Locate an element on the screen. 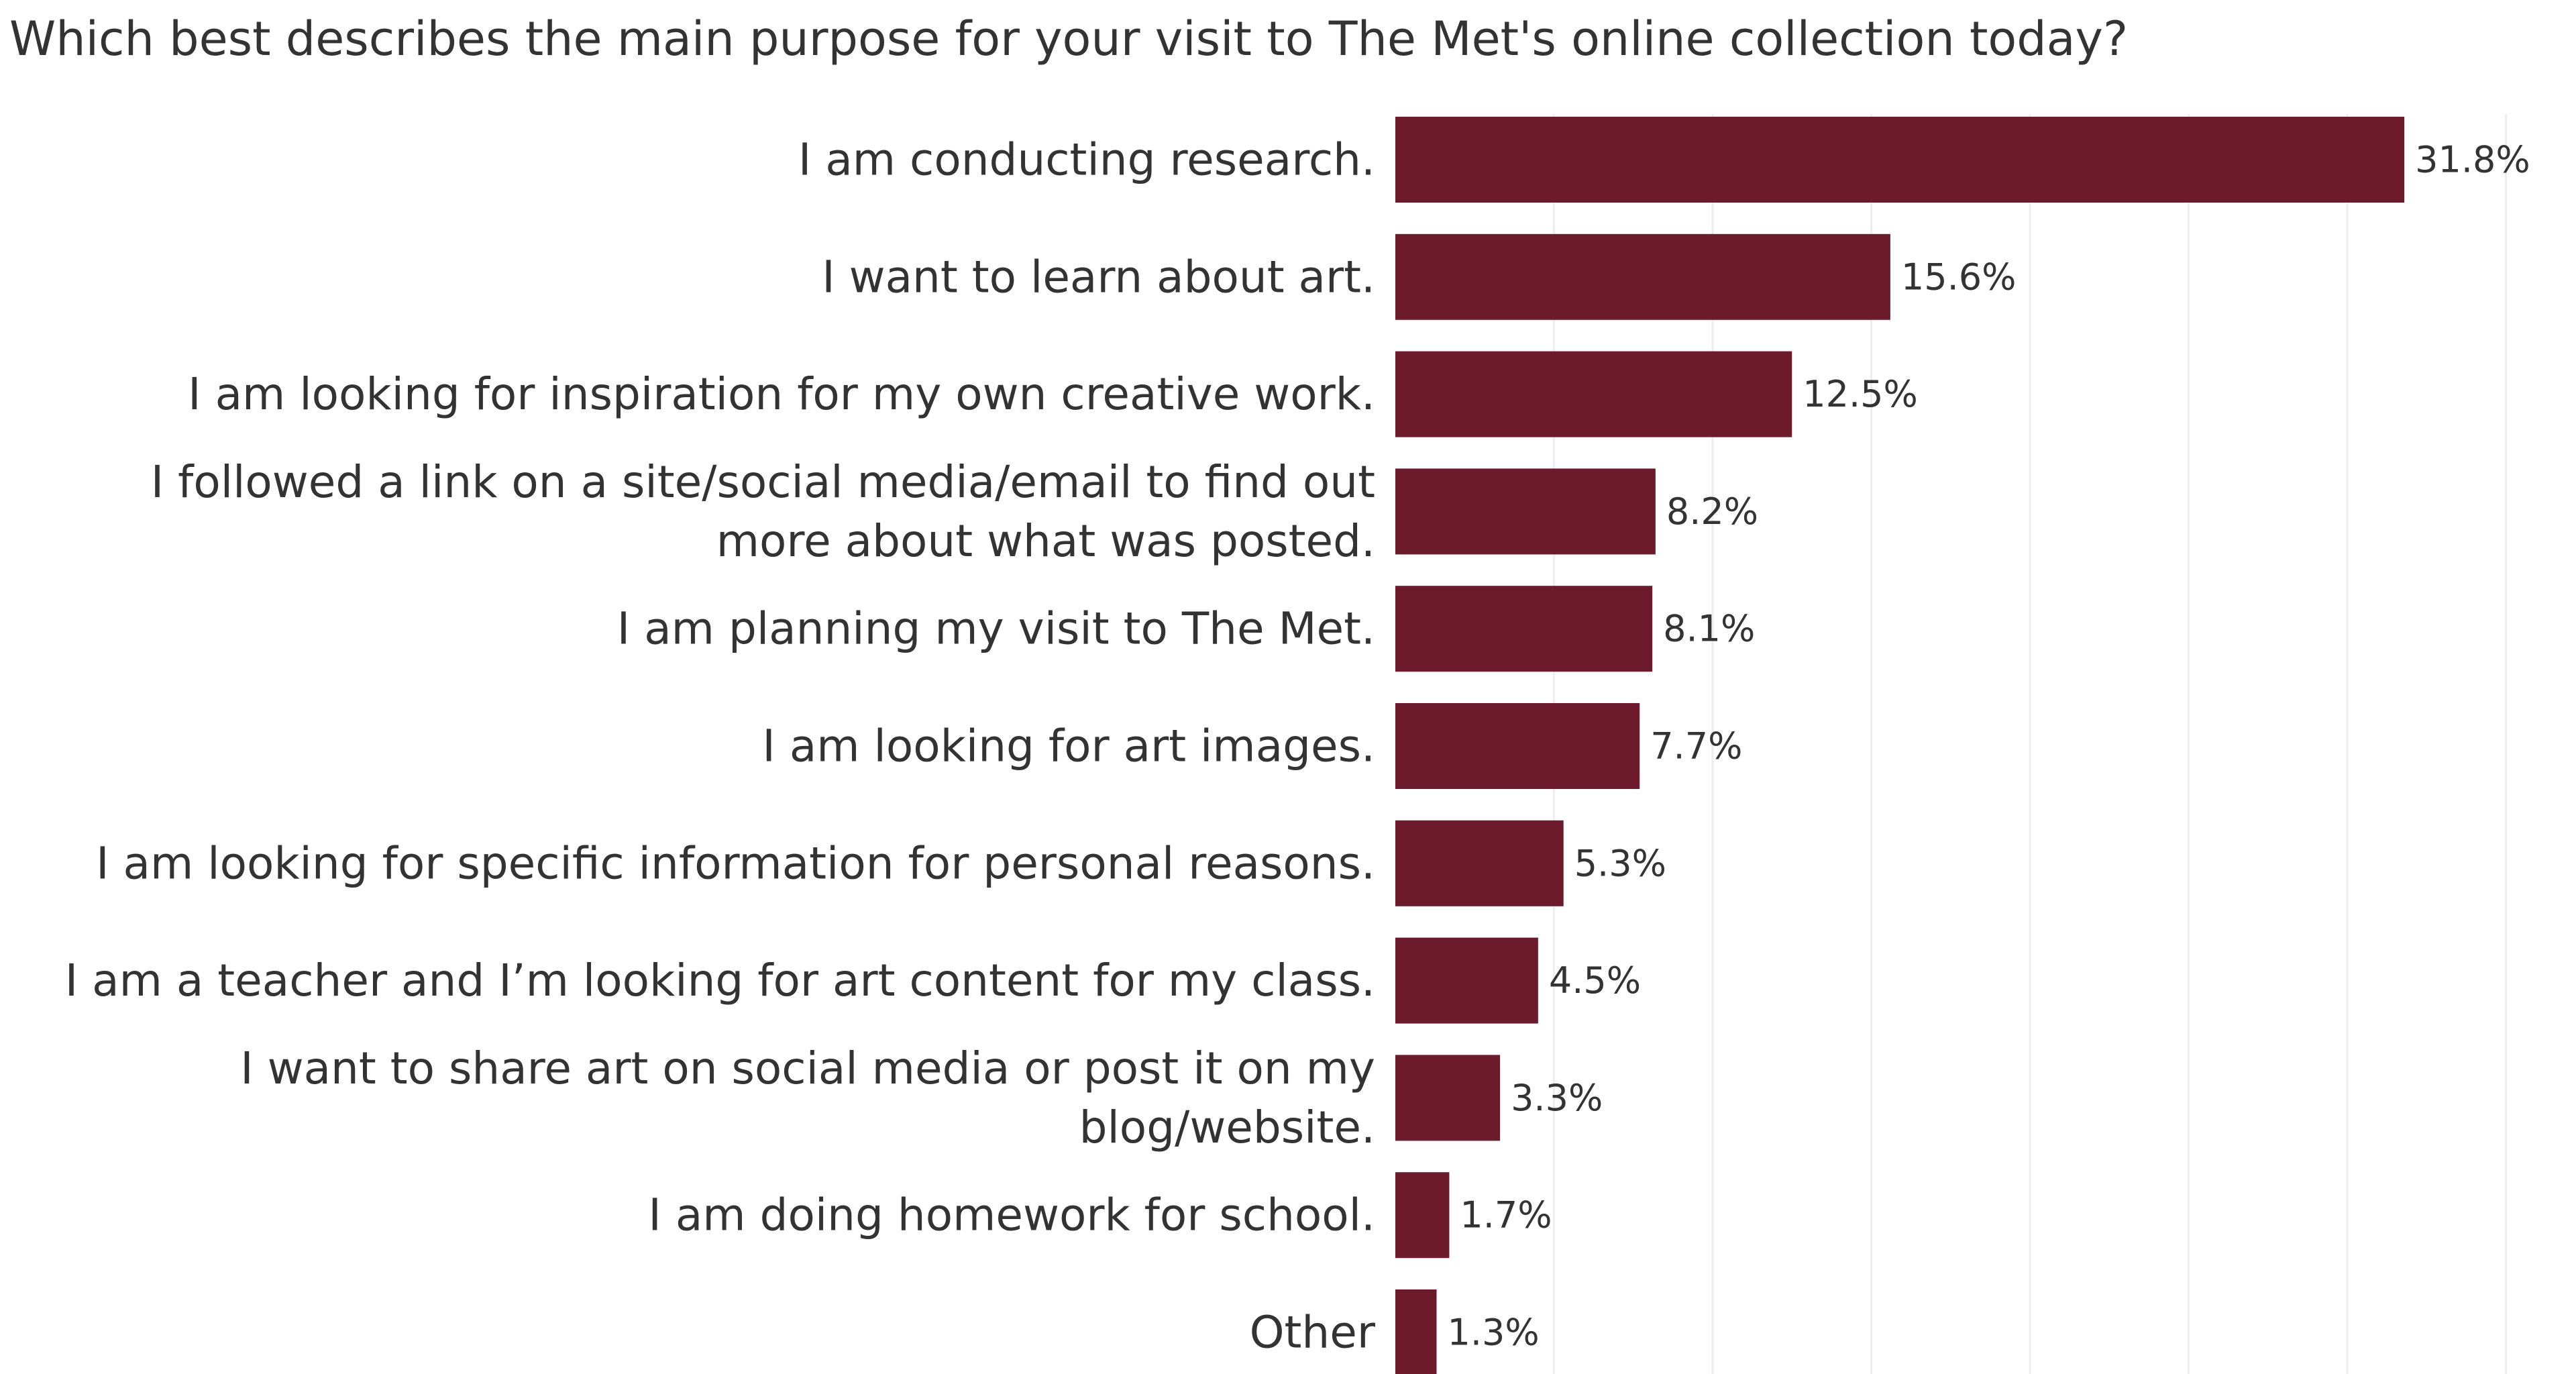 This screenshot has height=1374, width=2576. category-label-line: more about what was posted. is located at coordinates (1045, 541).